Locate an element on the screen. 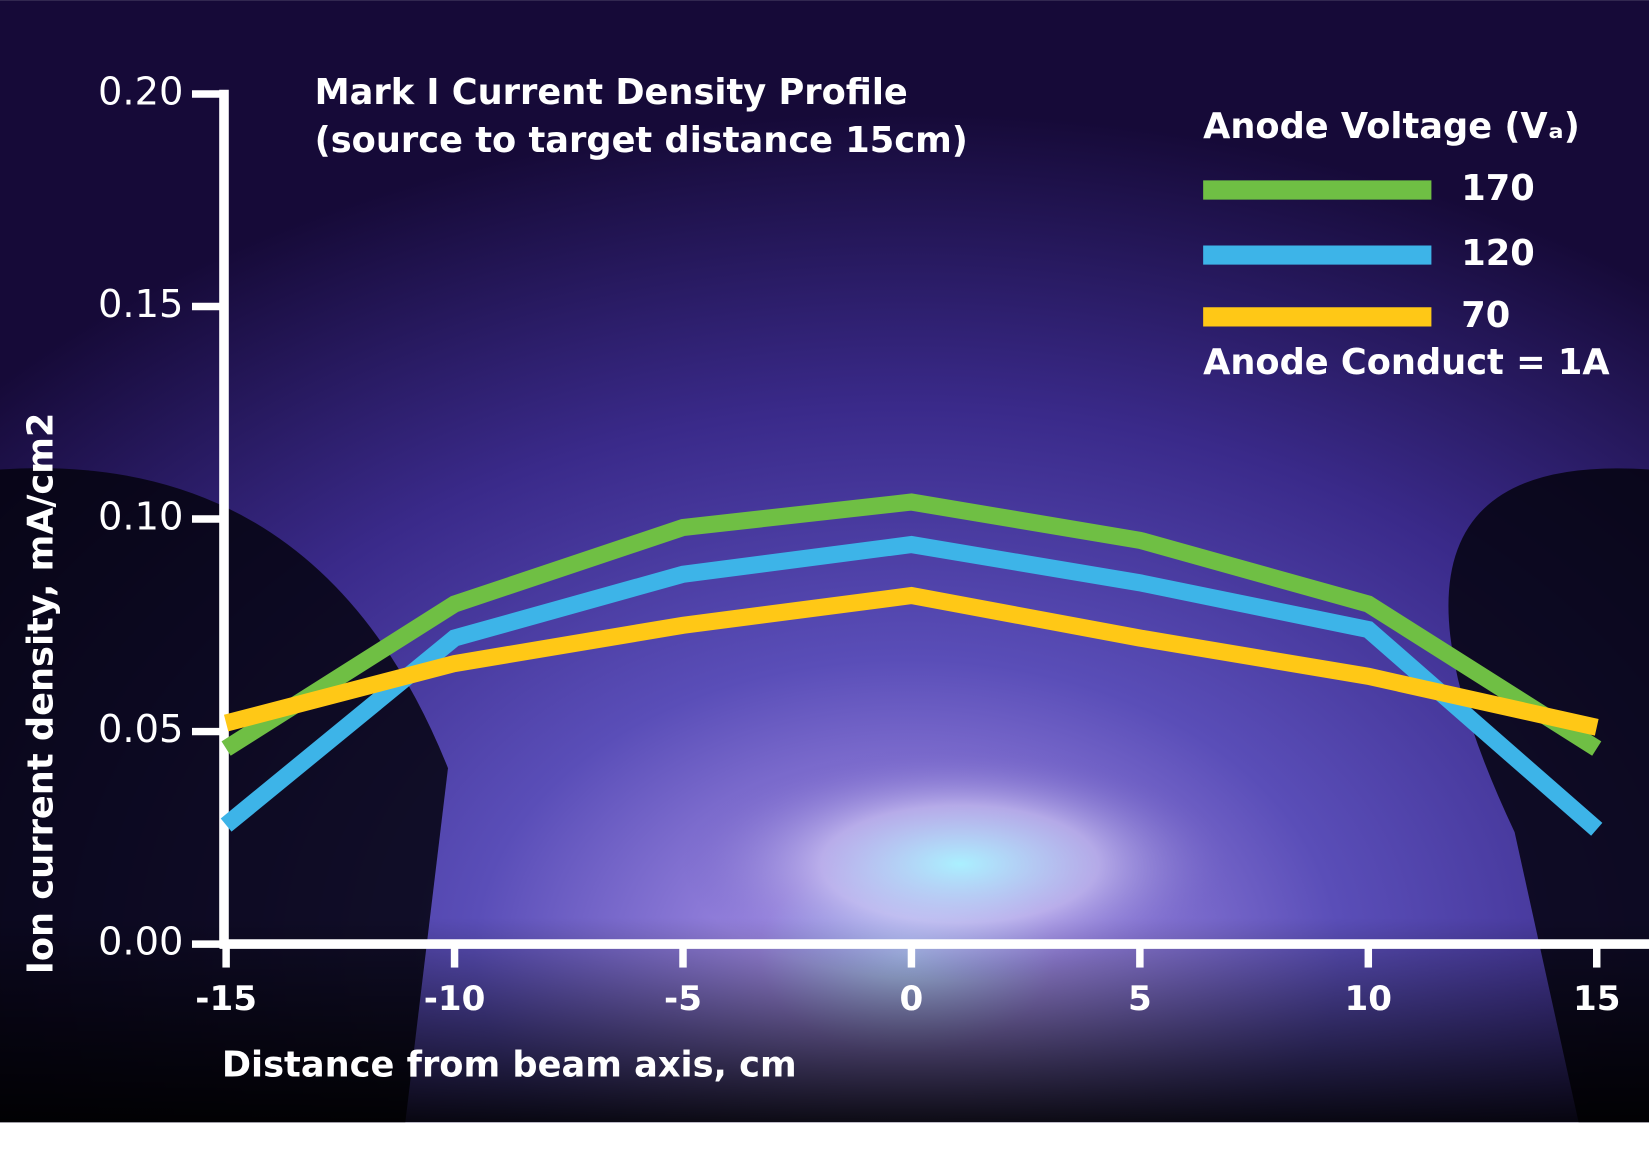 The image size is (1649, 1149). y-tick-label: 0.15 is located at coordinates (140, 304).